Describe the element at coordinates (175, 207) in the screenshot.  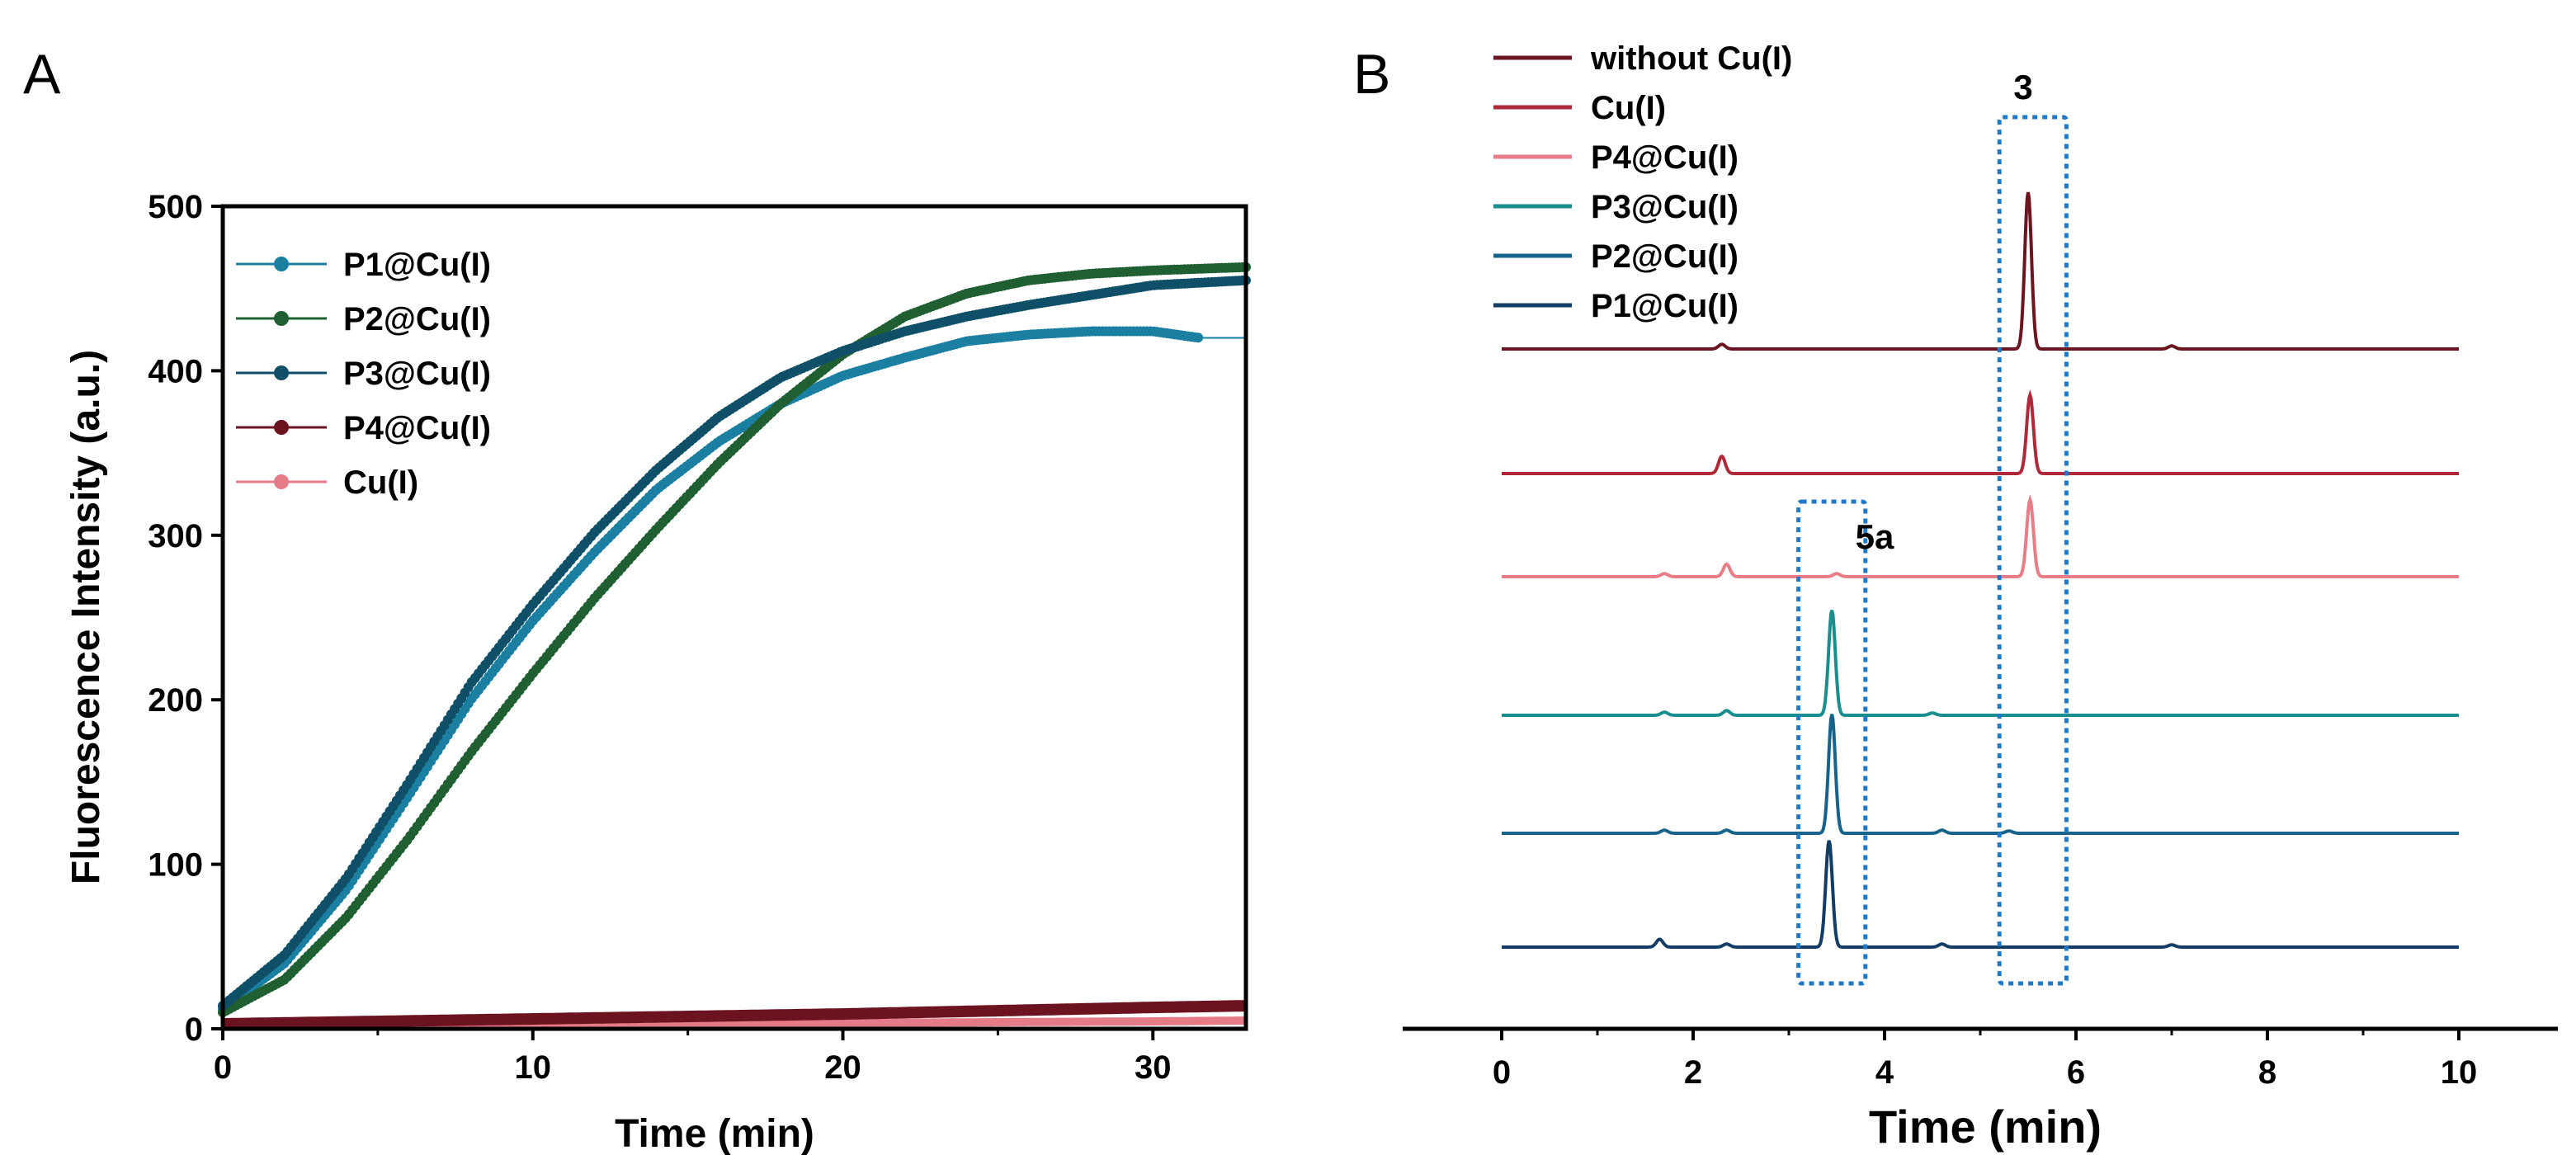
I see `y-tick-label: 500` at that location.